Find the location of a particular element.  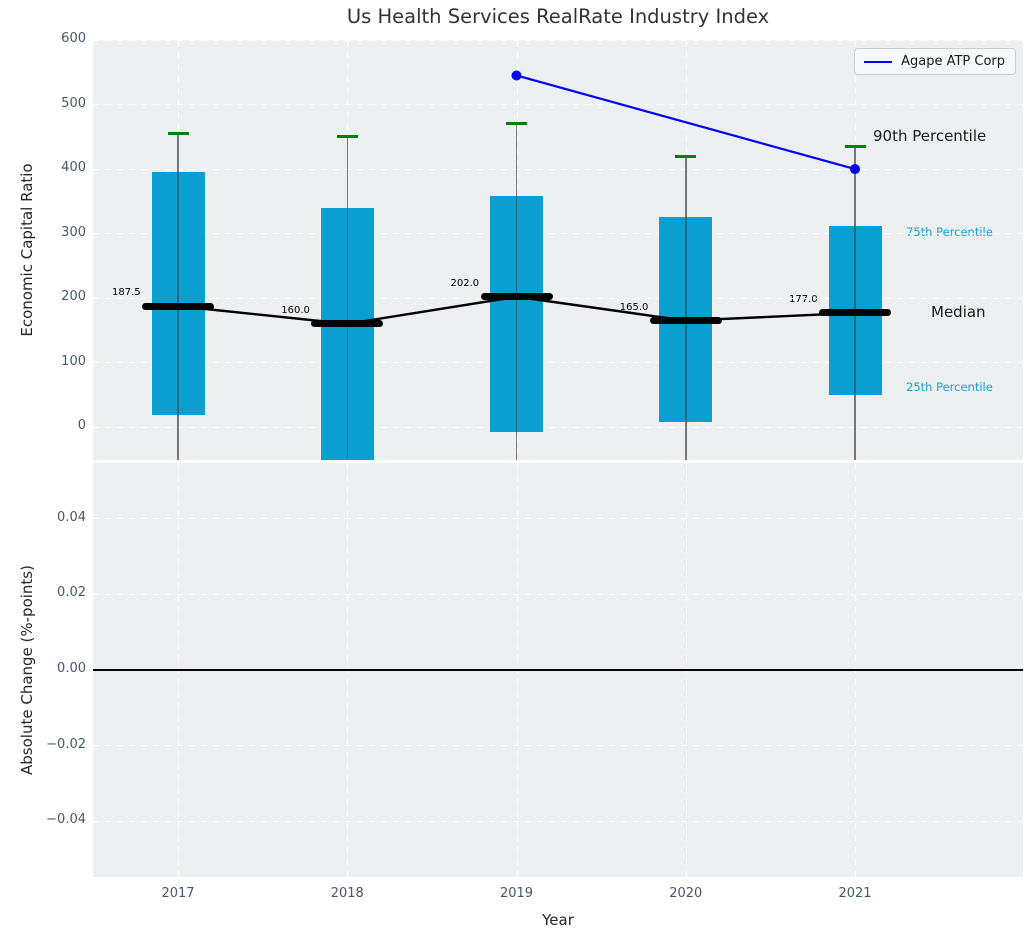

xtick-2019: 2019 is located at coordinates (516, 893).